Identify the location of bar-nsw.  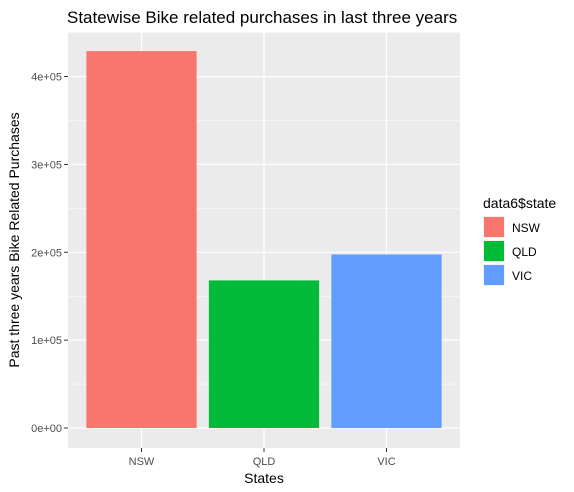
(141, 239).